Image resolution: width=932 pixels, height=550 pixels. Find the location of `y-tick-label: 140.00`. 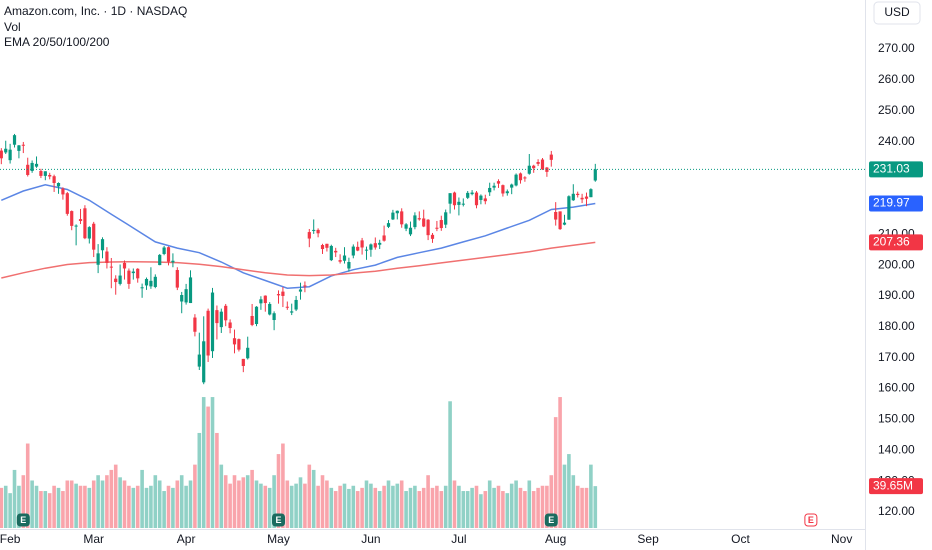

y-tick-label: 140.00 is located at coordinates (896, 449).